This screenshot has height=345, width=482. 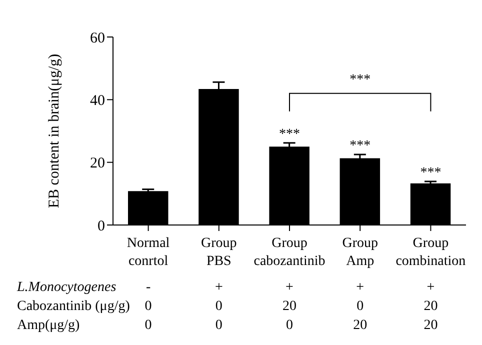 I want to click on y-tick-label: 0, so click(x=101, y=226).